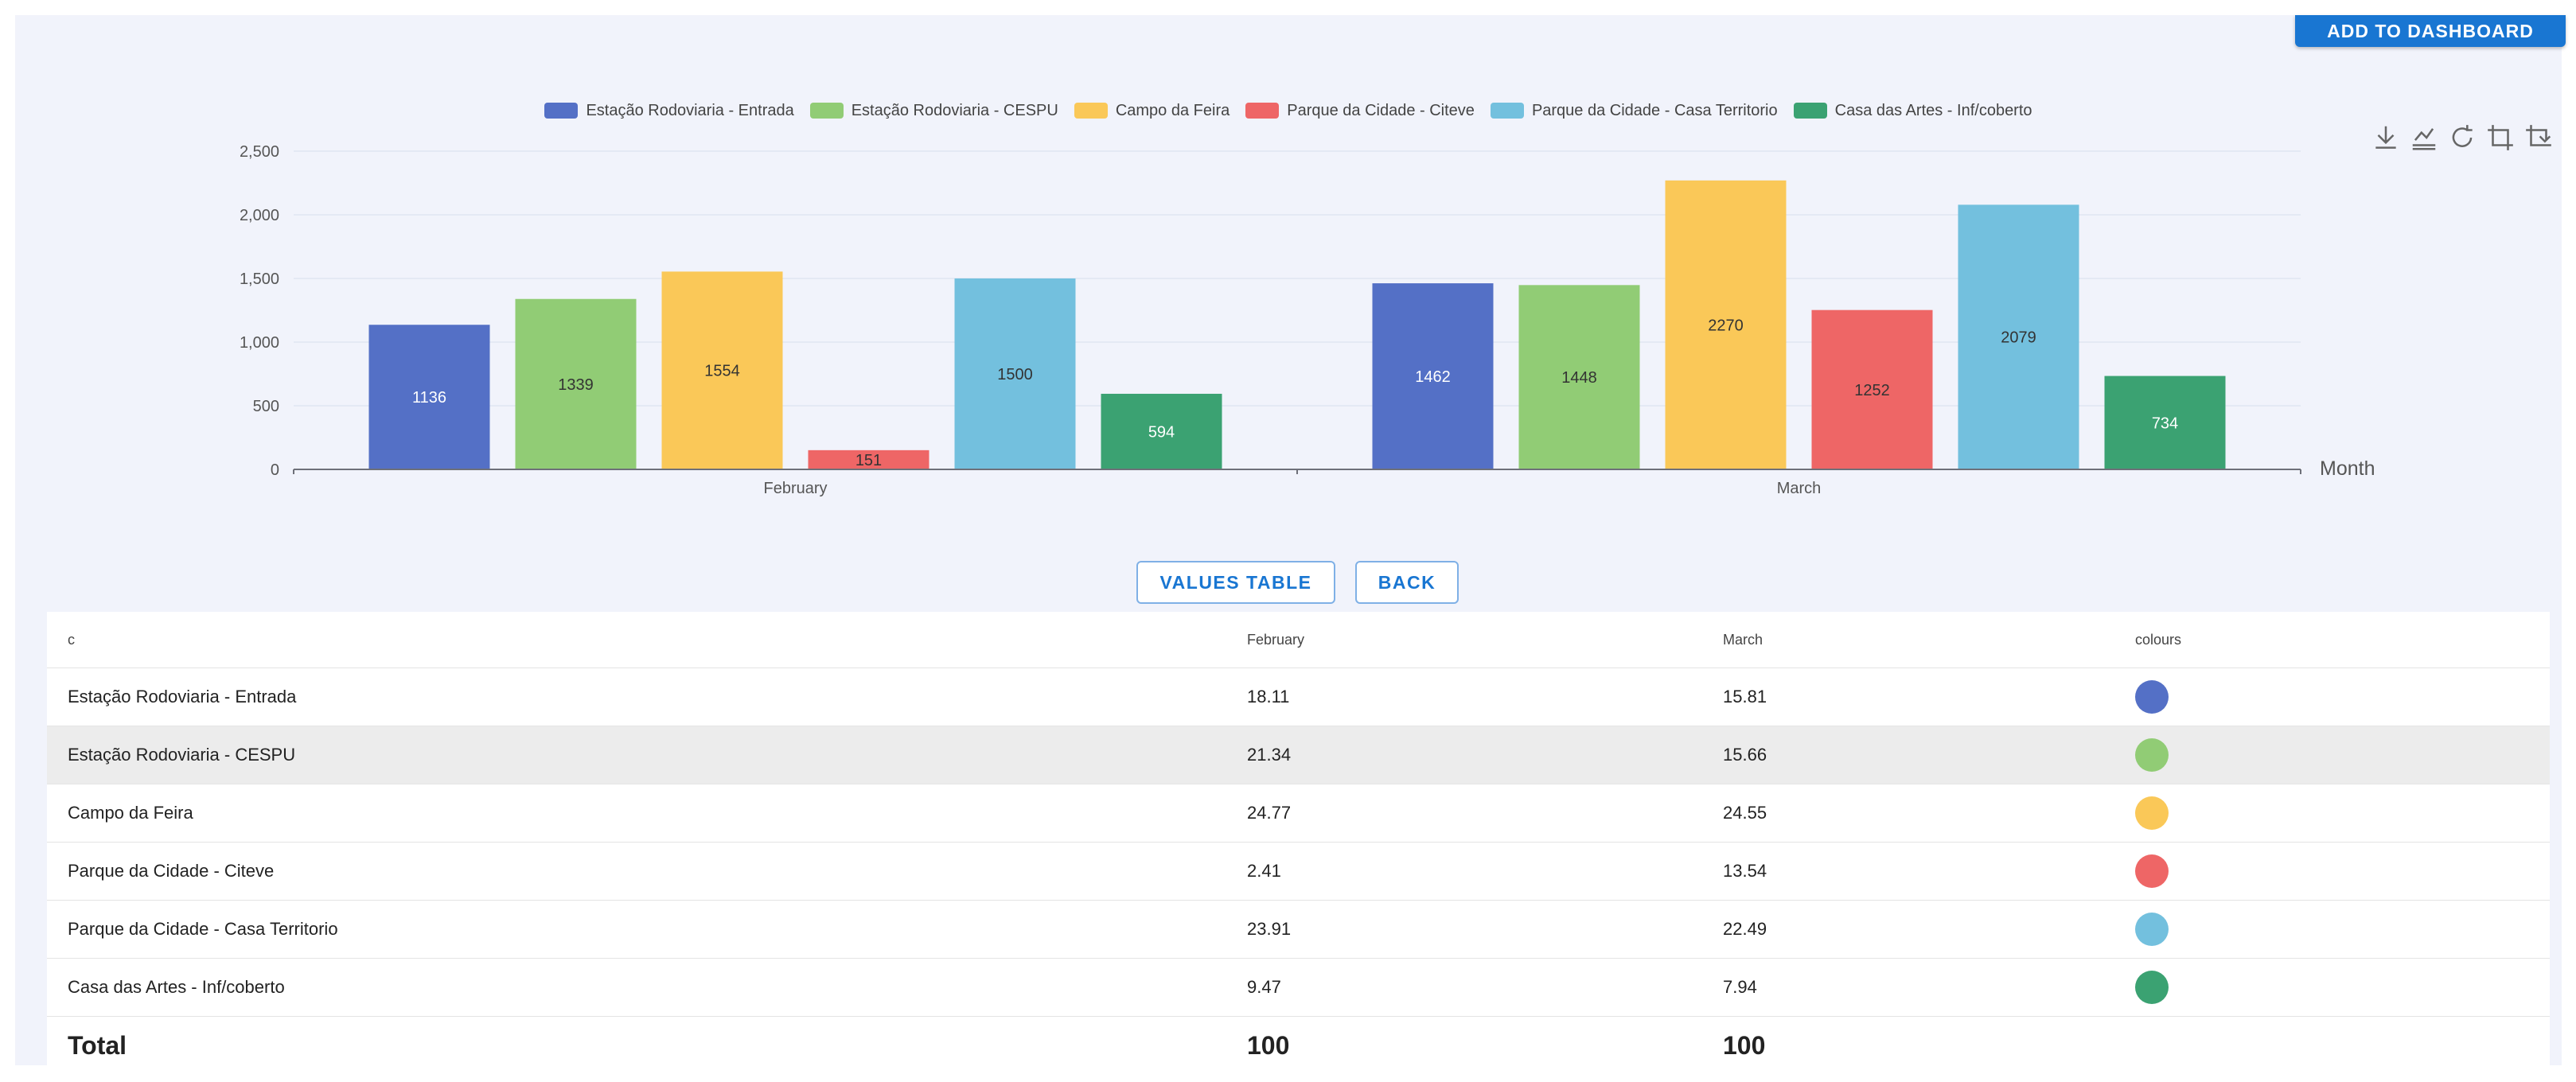 Image resolution: width=2576 pixels, height=1082 pixels. I want to click on row-march: 7.94, so click(1928, 987).